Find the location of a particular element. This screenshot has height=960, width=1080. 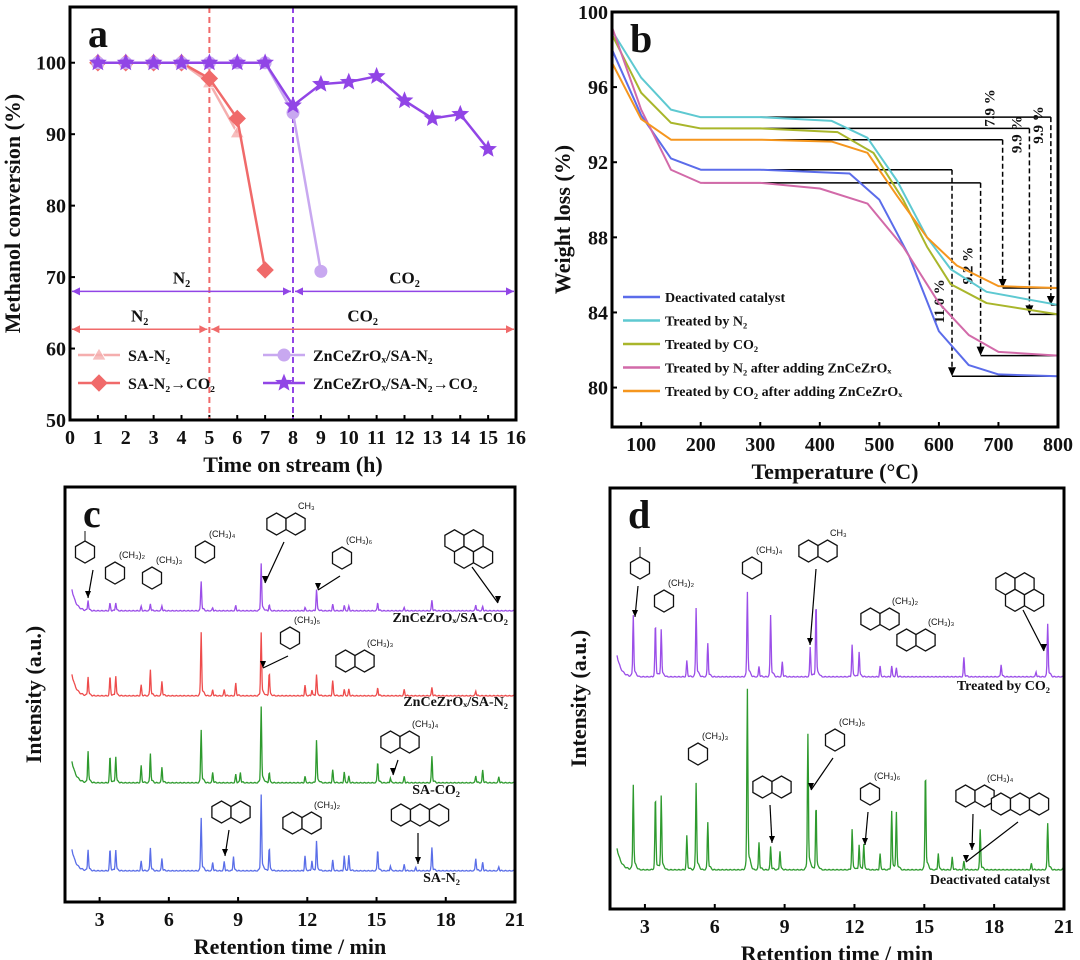

x-tick-label: 8 is located at coordinates (293, 438).